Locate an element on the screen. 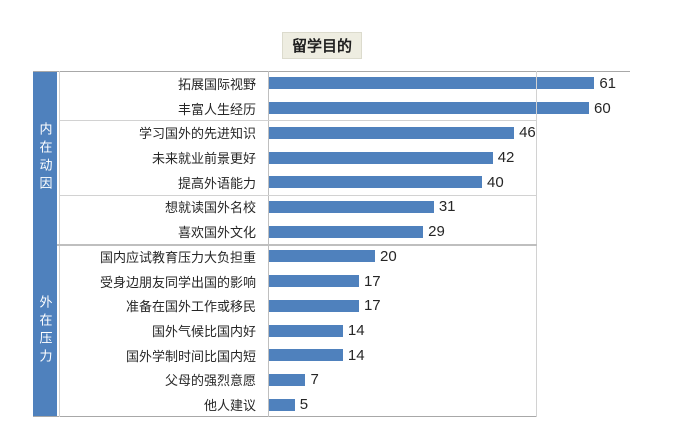 The height and width of the screenshot is (437, 674). bar-area: 42 is located at coordinates (449, 157).